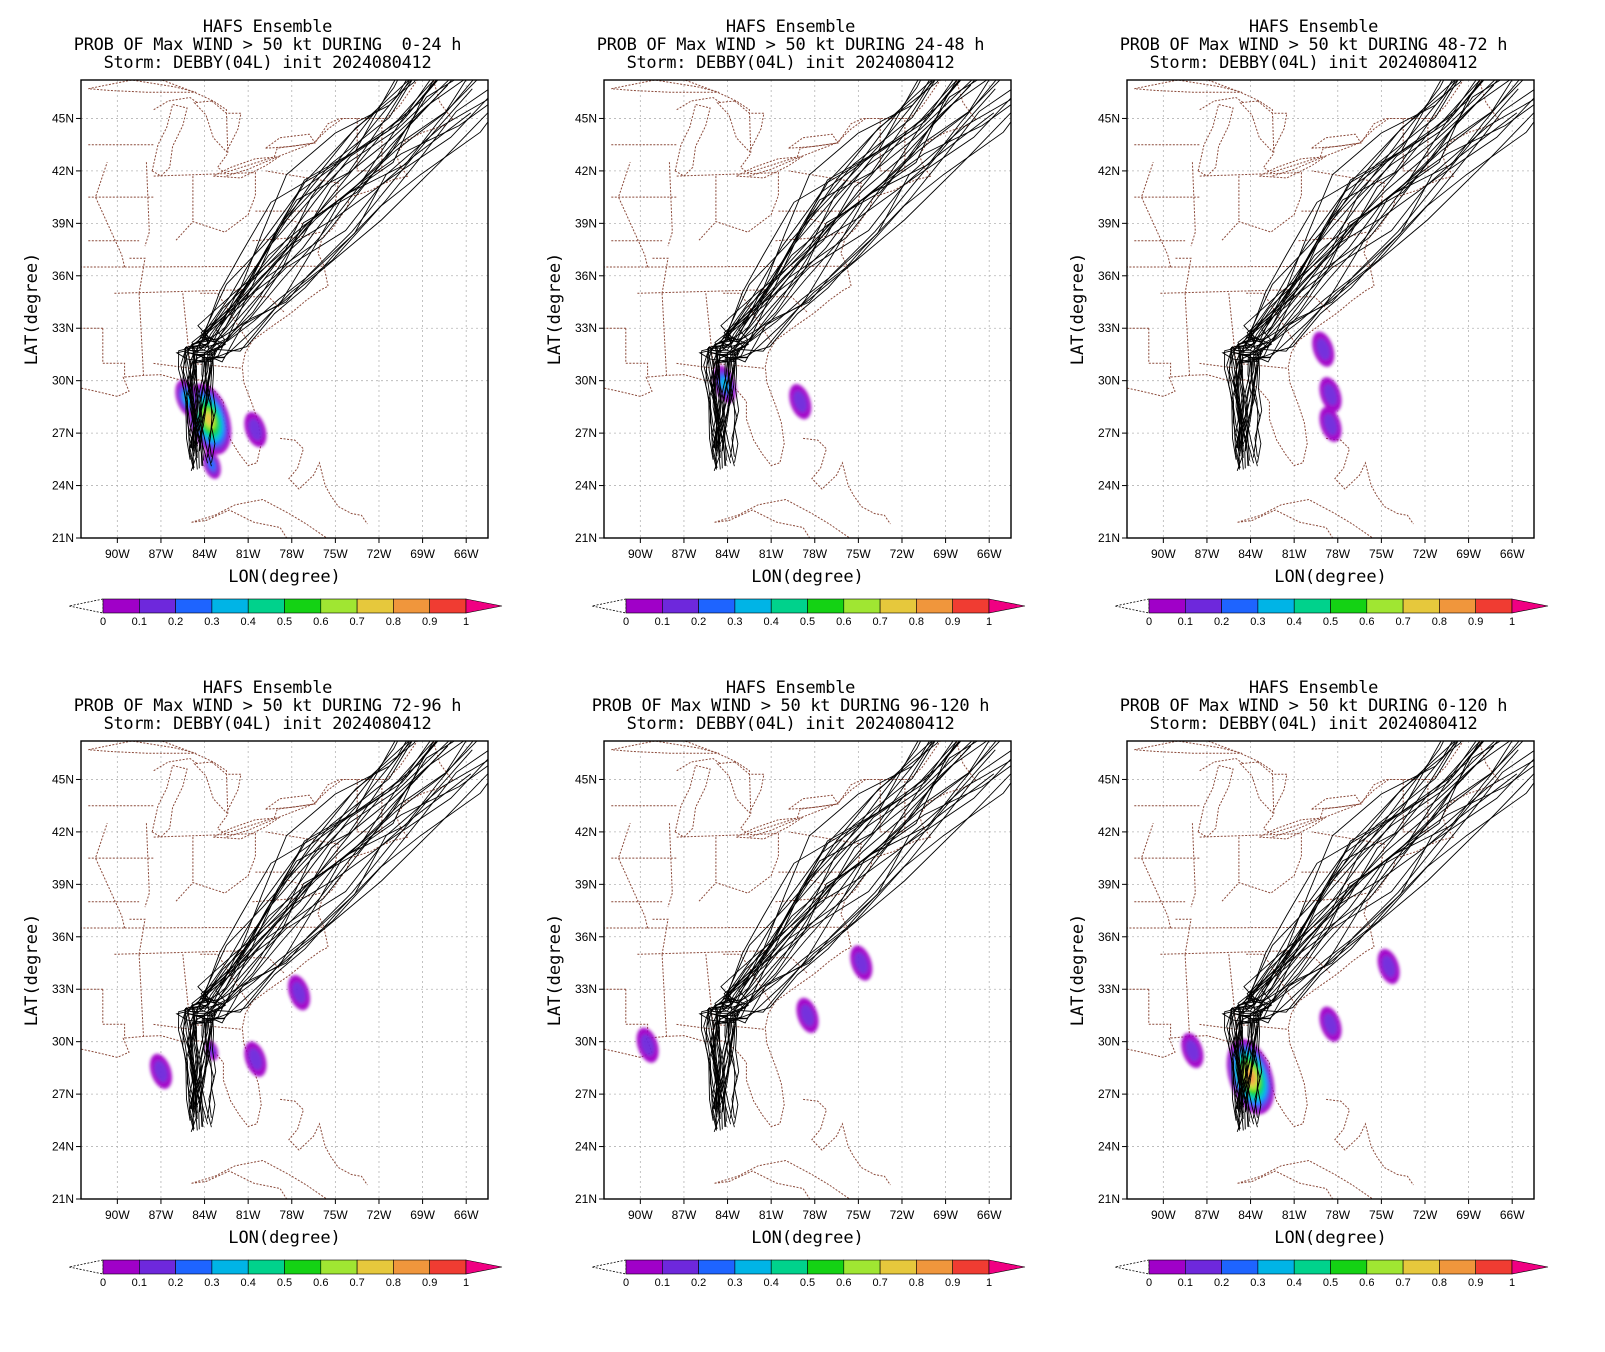 This screenshot has height=1352, width=1605. Describe the element at coordinates (63, 223) in the screenshot. I see `lat-tick-label: 39N` at that location.